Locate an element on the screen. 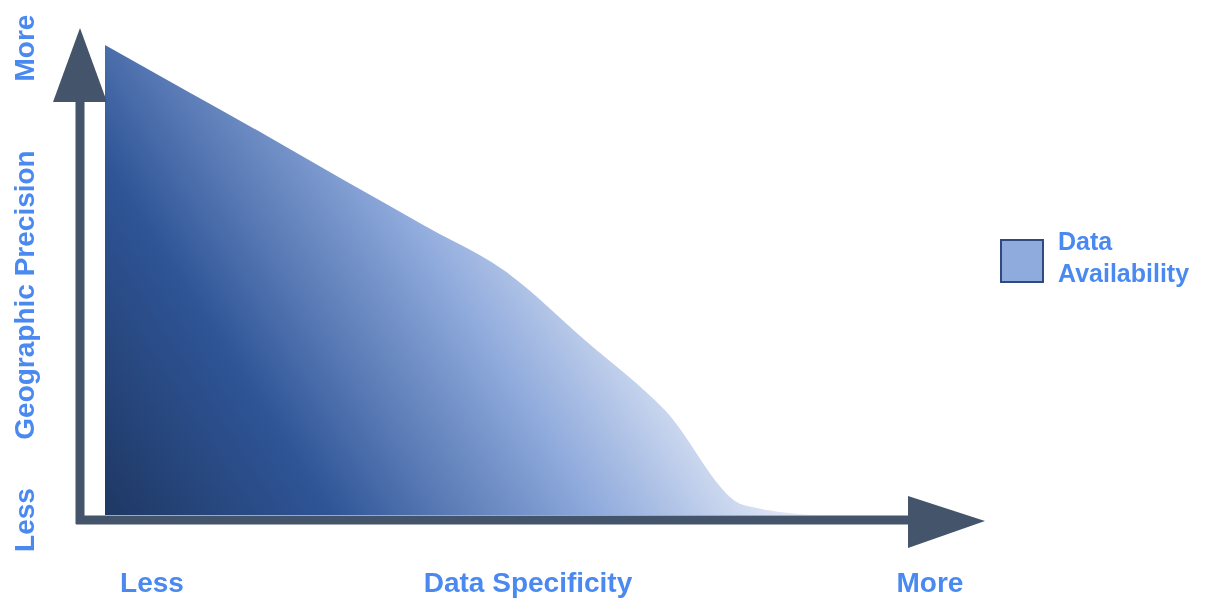 The height and width of the screenshot is (602, 1220). y-axis-title: Geographic Precision is located at coordinates (24, 295).